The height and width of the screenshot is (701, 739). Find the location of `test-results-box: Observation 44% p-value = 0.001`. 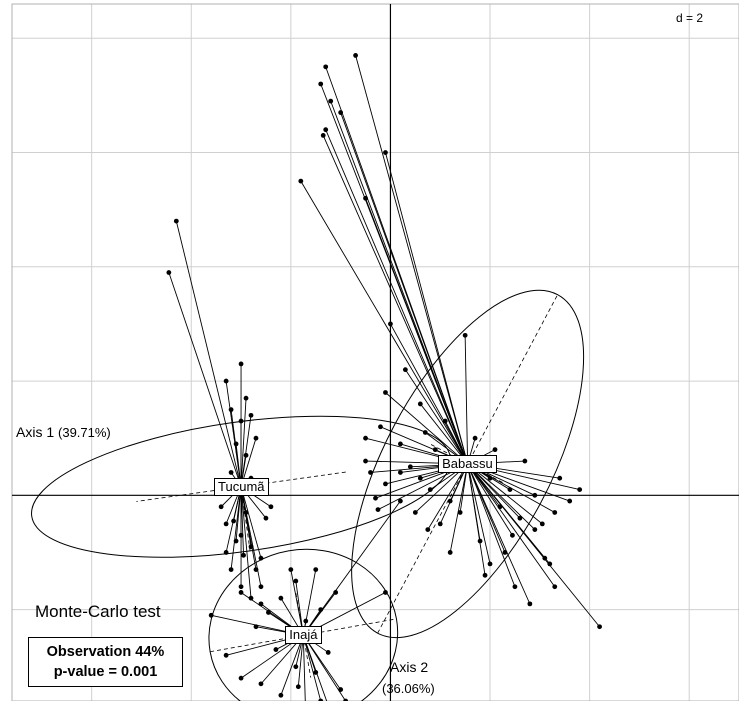

test-results-box: Observation 44% p-value = 0.001 is located at coordinates (105, 662).